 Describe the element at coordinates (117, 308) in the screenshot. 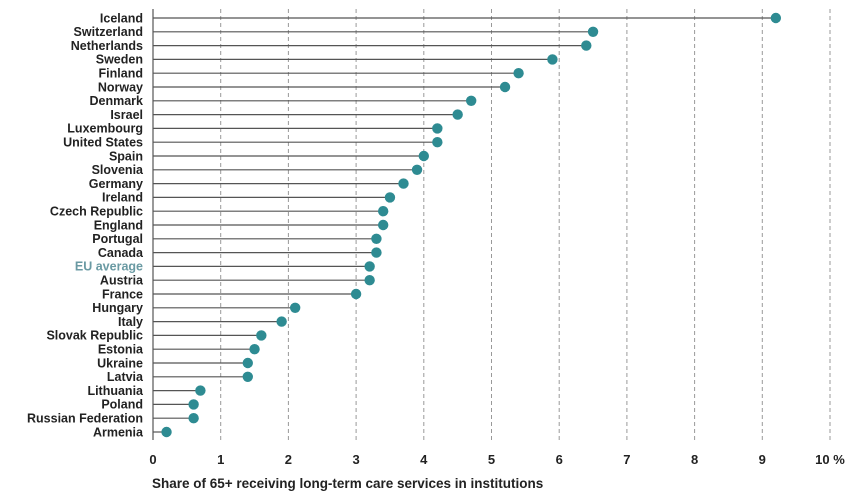

I see `category-label: Hungary` at that location.